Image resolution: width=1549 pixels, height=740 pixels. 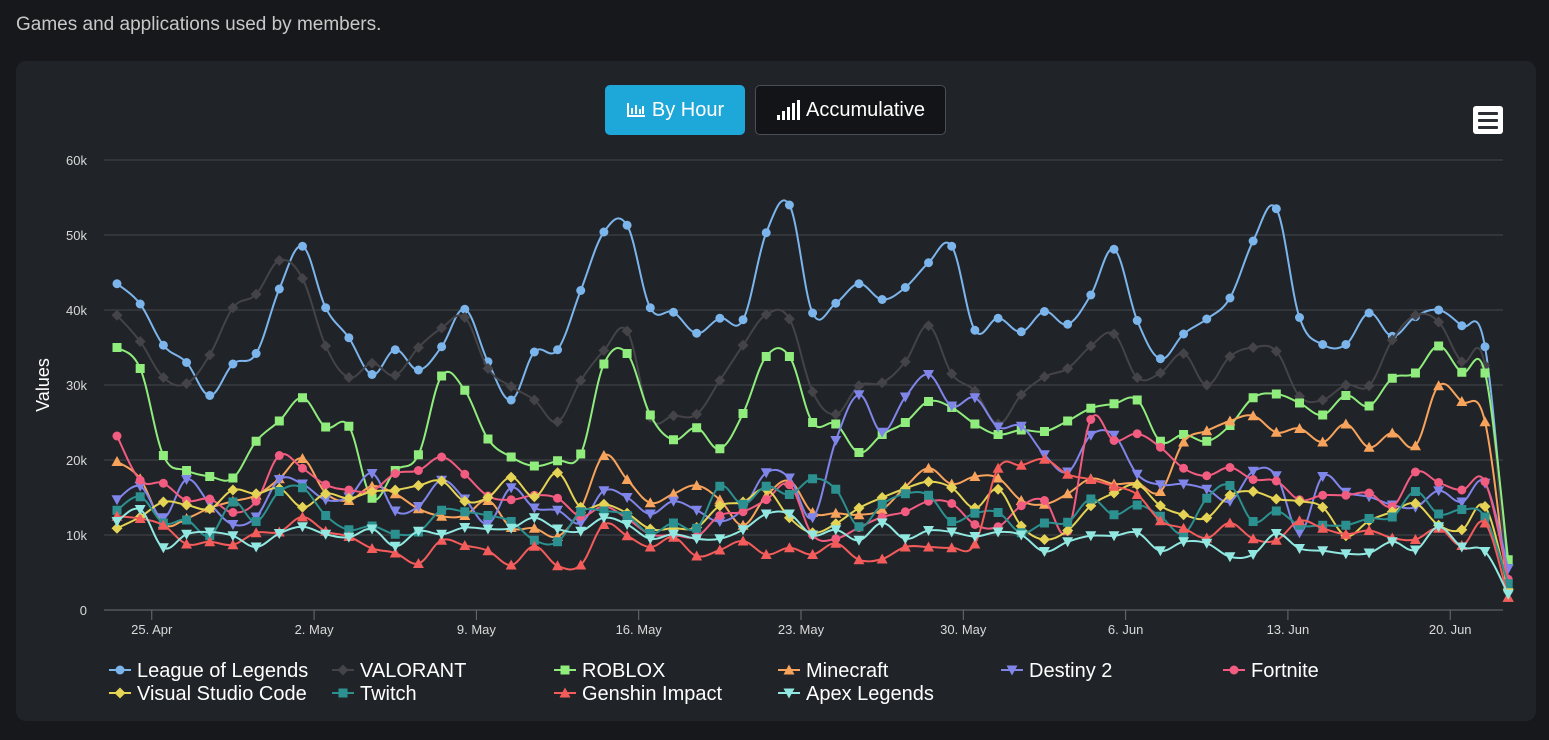 What do you see at coordinates (208, 671) in the screenshot?
I see `legend-item-league-of-legends: League of Legends` at bounding box center [208, 671].